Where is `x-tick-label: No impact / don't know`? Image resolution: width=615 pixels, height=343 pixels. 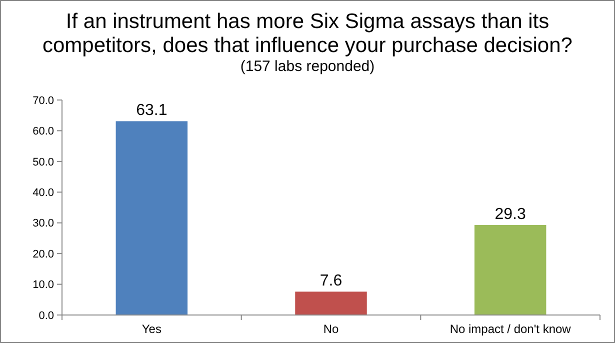 x-tick-label: No impact / don't know is located at coordinates (511, 329).